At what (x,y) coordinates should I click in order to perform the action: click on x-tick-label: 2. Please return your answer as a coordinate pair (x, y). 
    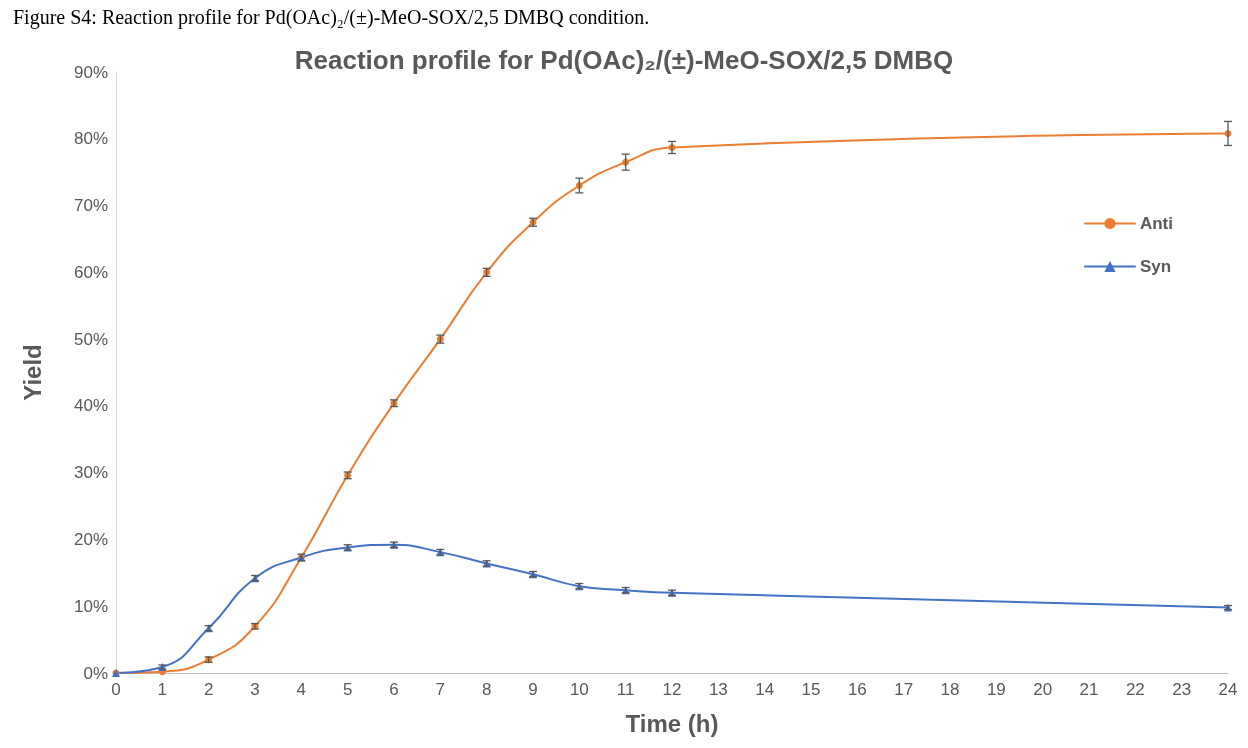
    Looking at the image, I should click on (208, 689).